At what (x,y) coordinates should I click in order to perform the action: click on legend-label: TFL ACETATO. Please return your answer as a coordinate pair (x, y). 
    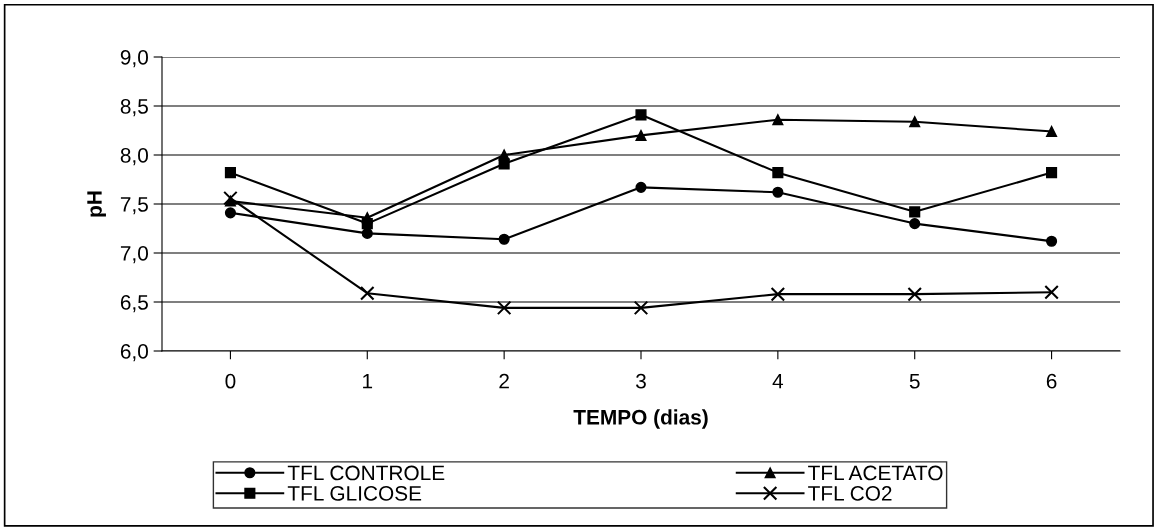
    Looking at the image, I should click on (875, 473).